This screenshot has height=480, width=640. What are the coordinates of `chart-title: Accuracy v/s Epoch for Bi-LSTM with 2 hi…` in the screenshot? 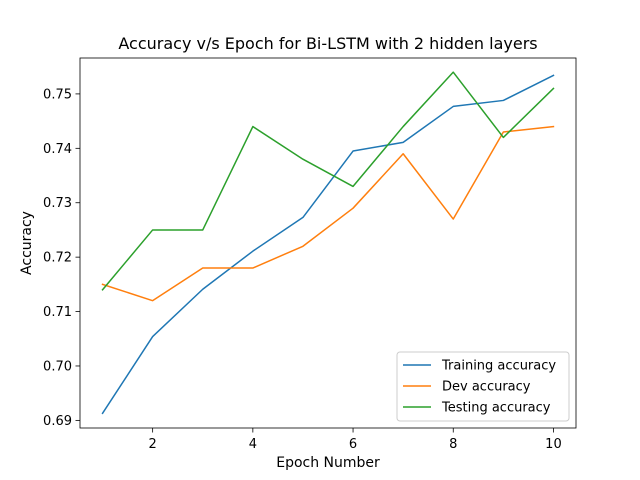 It's located at (327, 43).